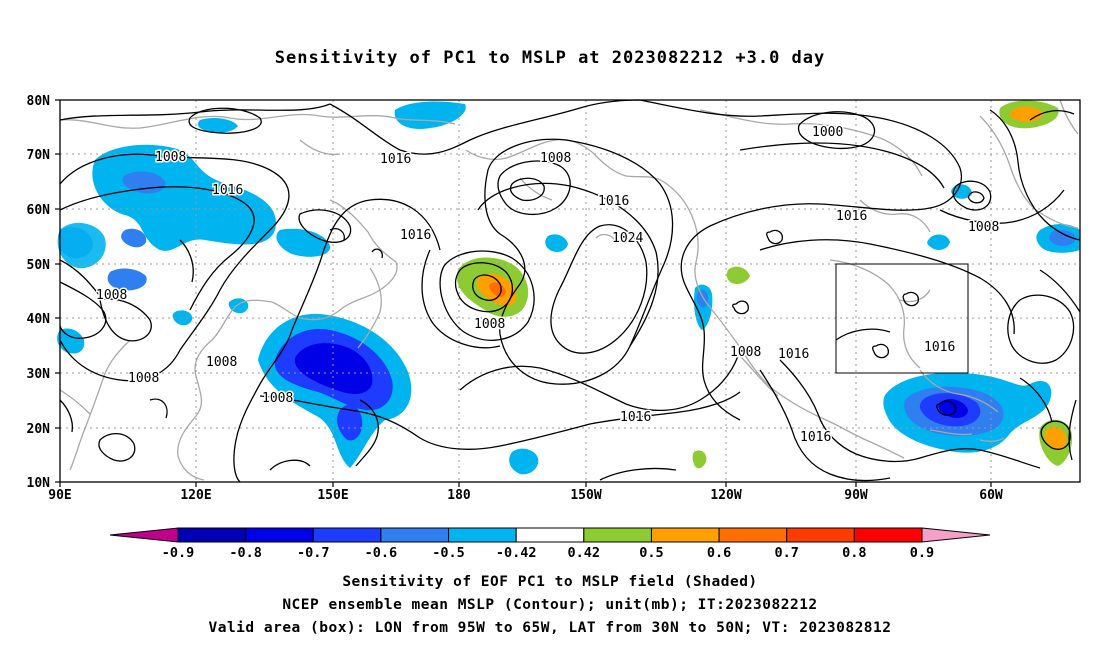  I want to click on lat-label: 70N, so click(39, 155).